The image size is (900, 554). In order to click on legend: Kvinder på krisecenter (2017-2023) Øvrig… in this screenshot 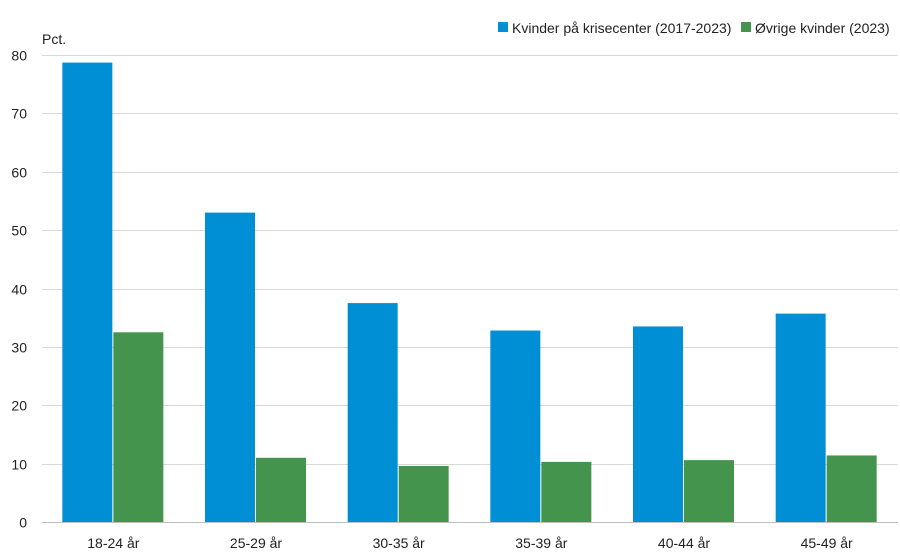, I will do `click(694, 28)`.